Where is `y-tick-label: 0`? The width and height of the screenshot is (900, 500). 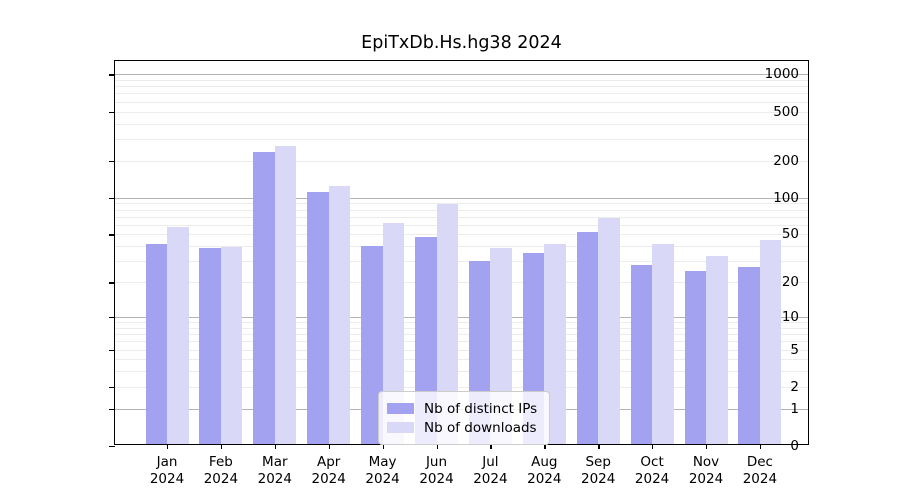 y-tick-label: 0 is located at coordinates (794, 446).